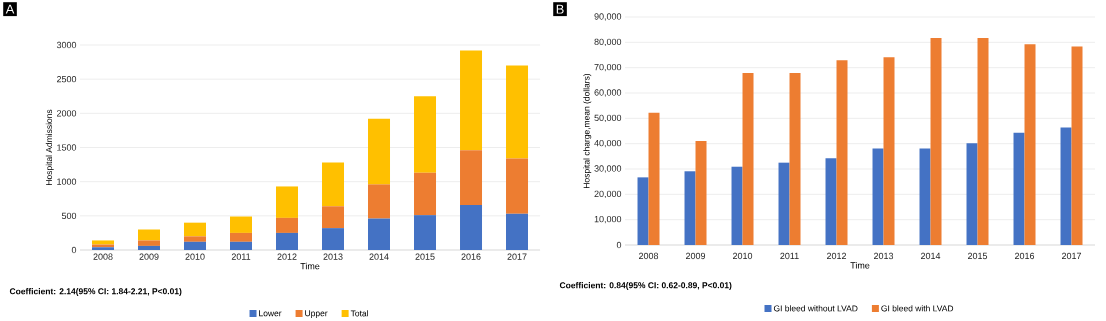 The height and width of the screenshot is (321, 1106). What do you see at coordinates (608, 67) in the screenshot?
I see `y-tick-label: 70,000` at bounding box center [608, 67].